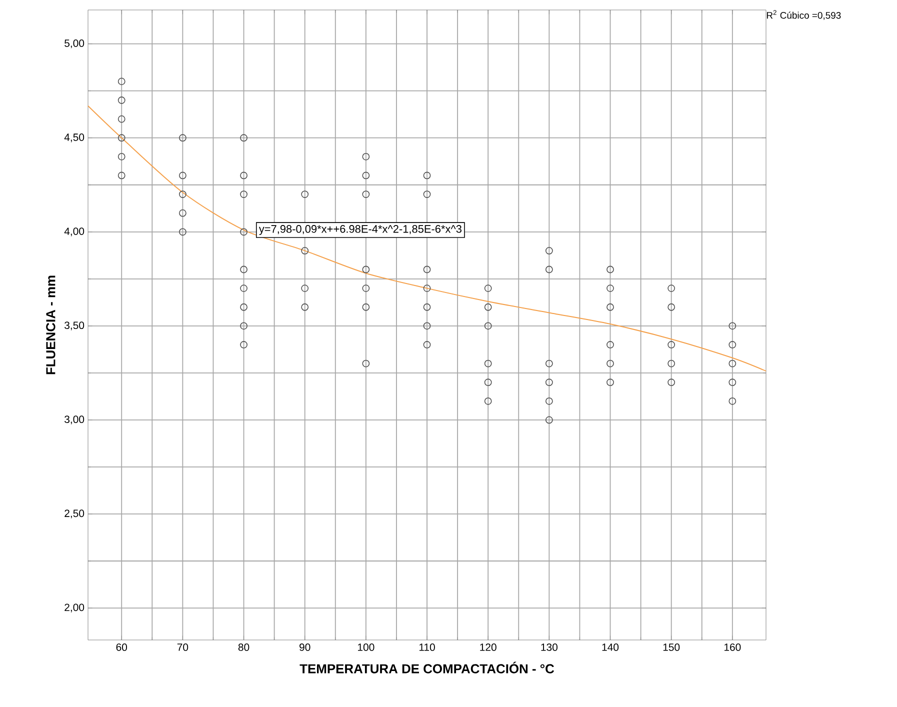  I want to click on x-tick-label: 110, so click(427, 647).